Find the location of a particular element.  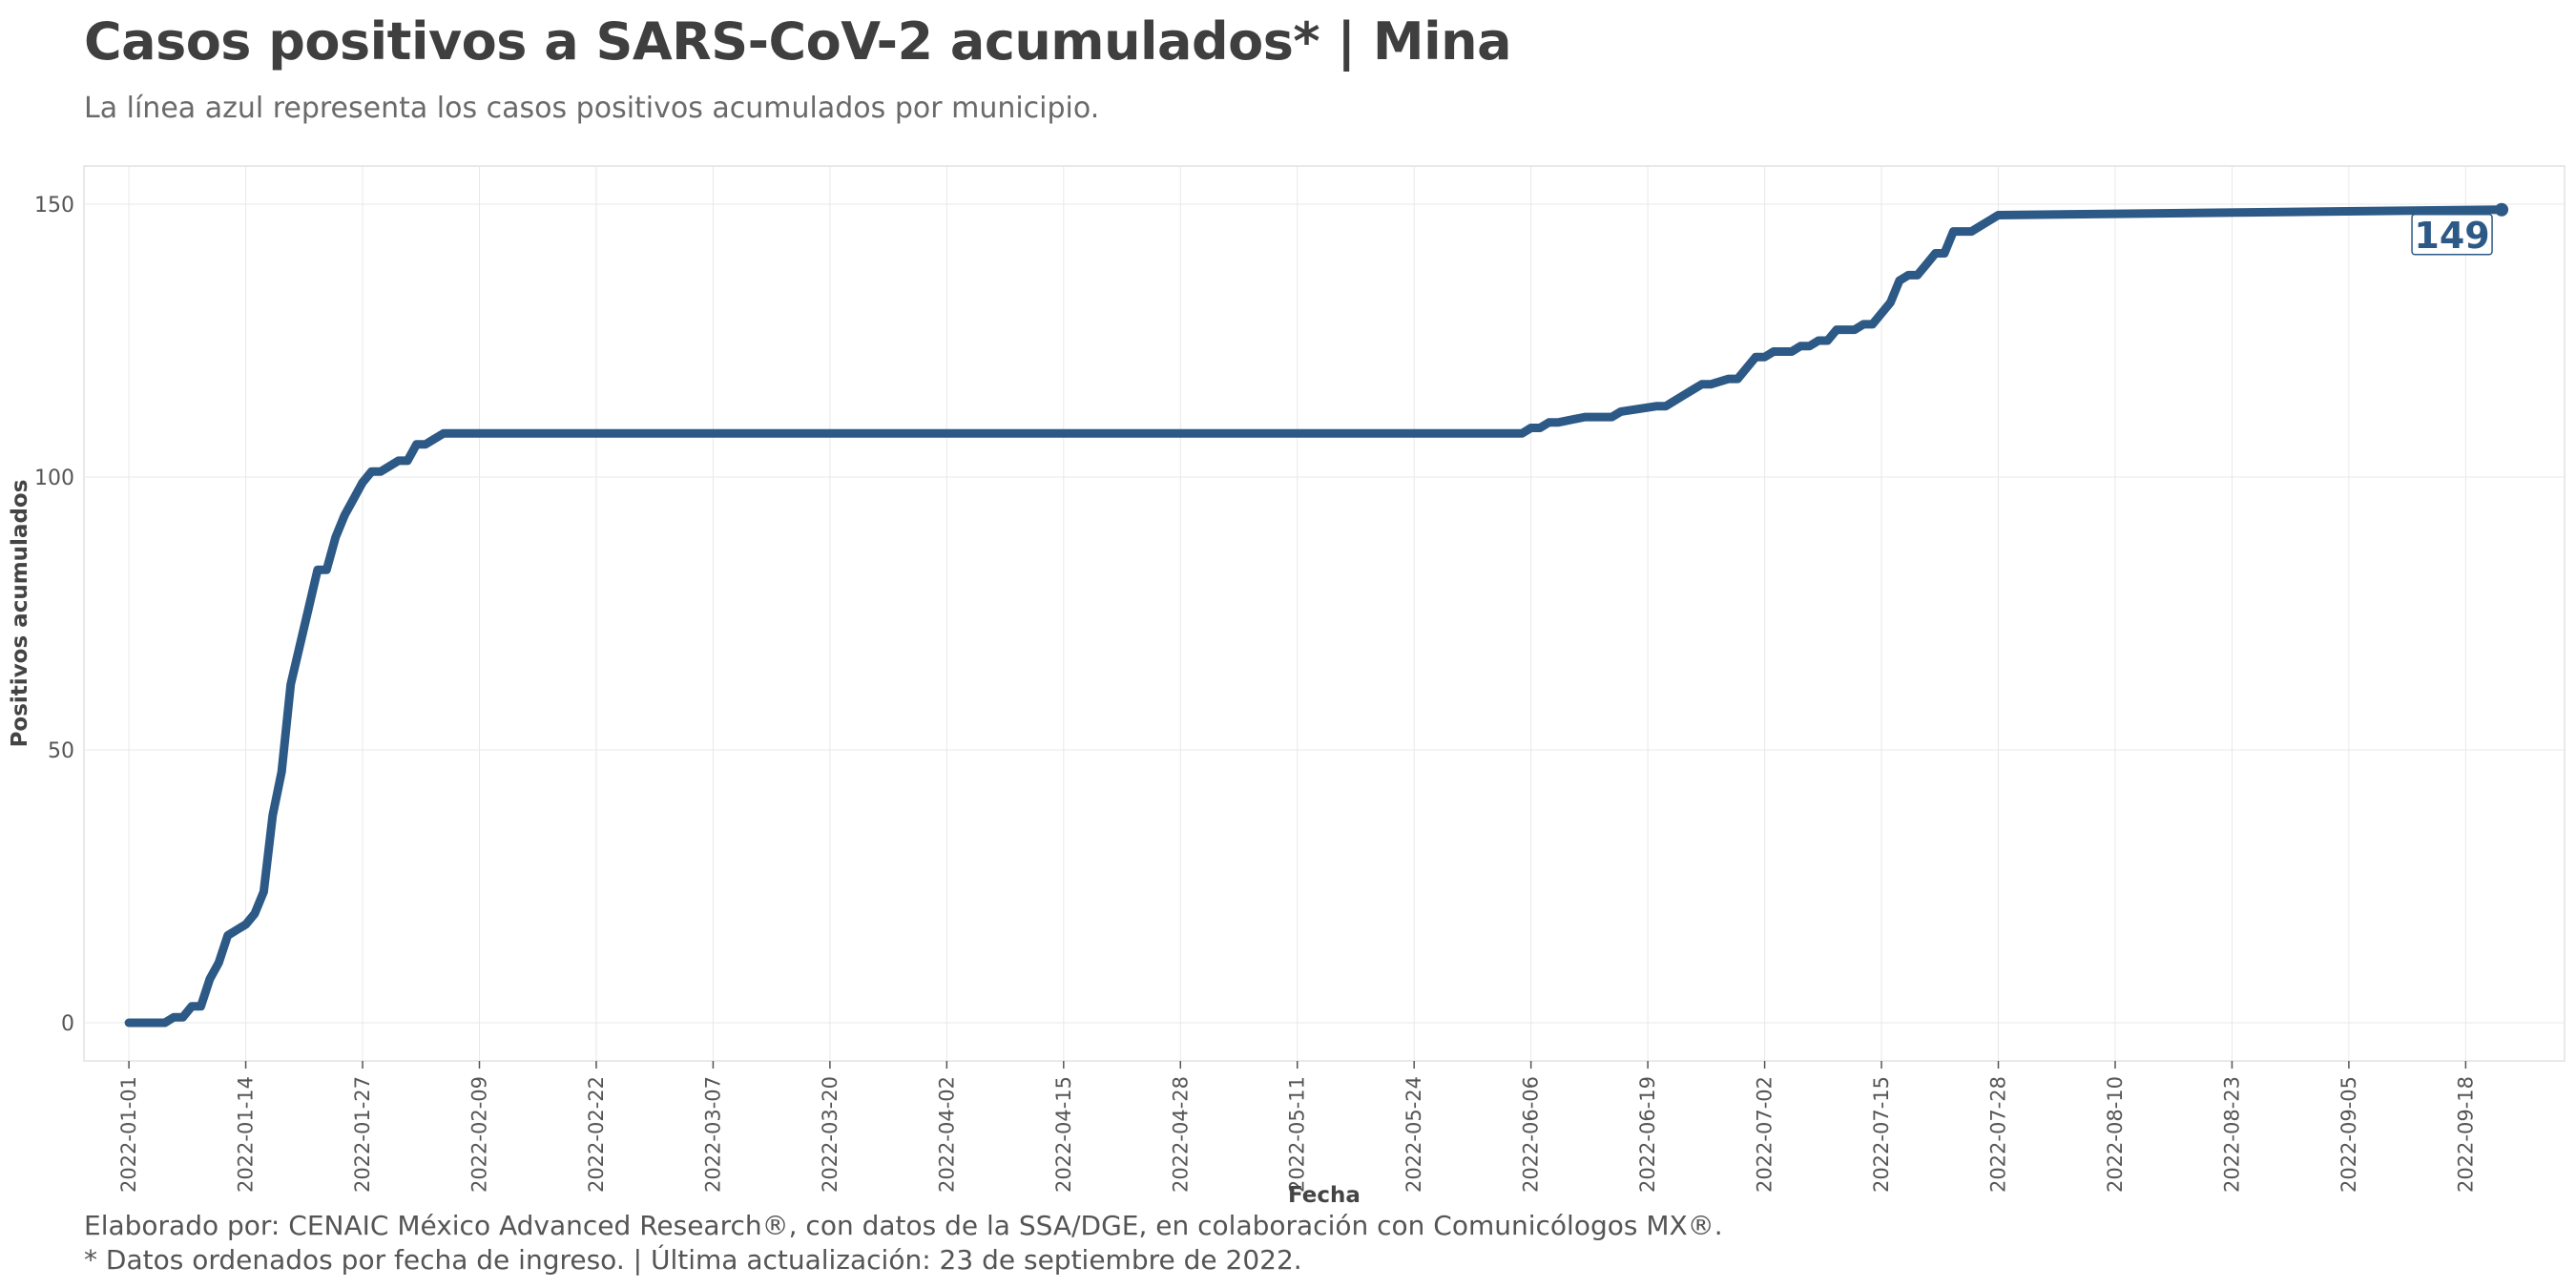

end-label-group: 149 is located at coordinates (2460, 229).